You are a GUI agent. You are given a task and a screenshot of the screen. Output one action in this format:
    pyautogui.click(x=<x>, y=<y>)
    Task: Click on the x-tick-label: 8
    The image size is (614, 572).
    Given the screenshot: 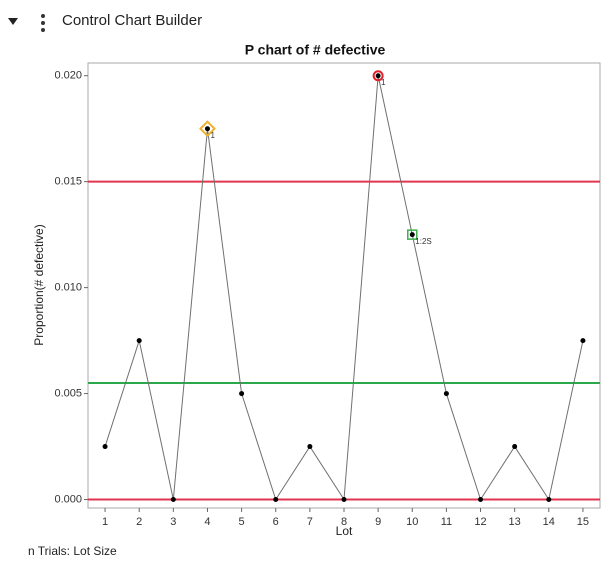 What is the action you would take?
    pyautogui.click(x=344, y=522)
    